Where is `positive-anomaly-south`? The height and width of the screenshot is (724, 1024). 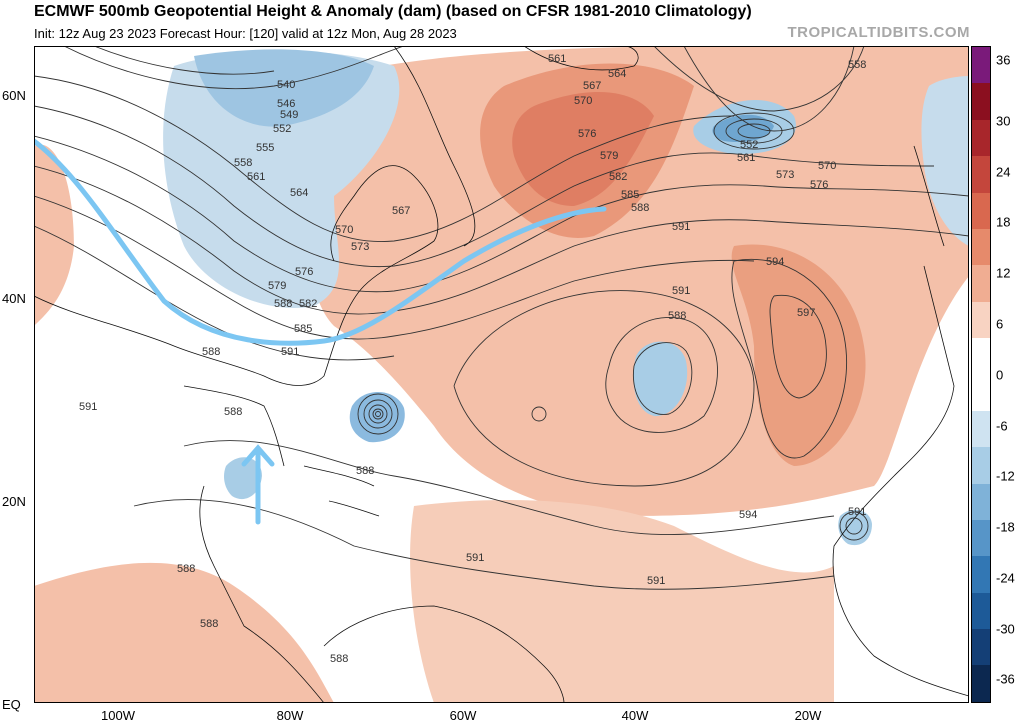
positive-anomaly-south is located at coordinates (184, 632).